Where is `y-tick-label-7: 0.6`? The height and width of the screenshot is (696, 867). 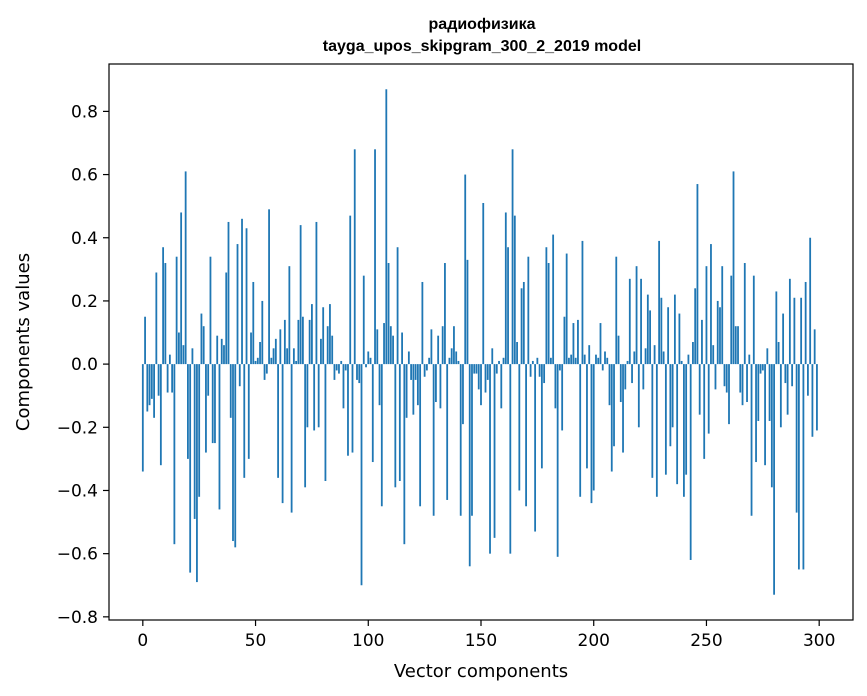 y-tick-label-7: 0.6 is located at coordinates (84, 176).